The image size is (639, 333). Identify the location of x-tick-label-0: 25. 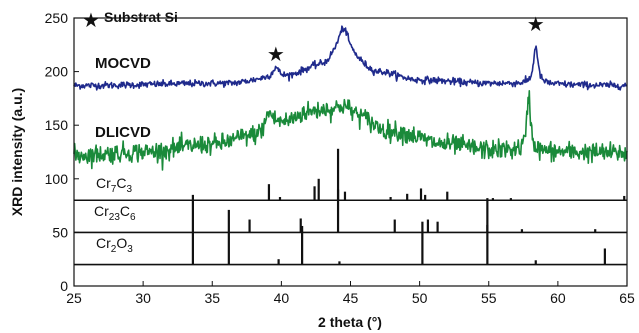
(74, 298).